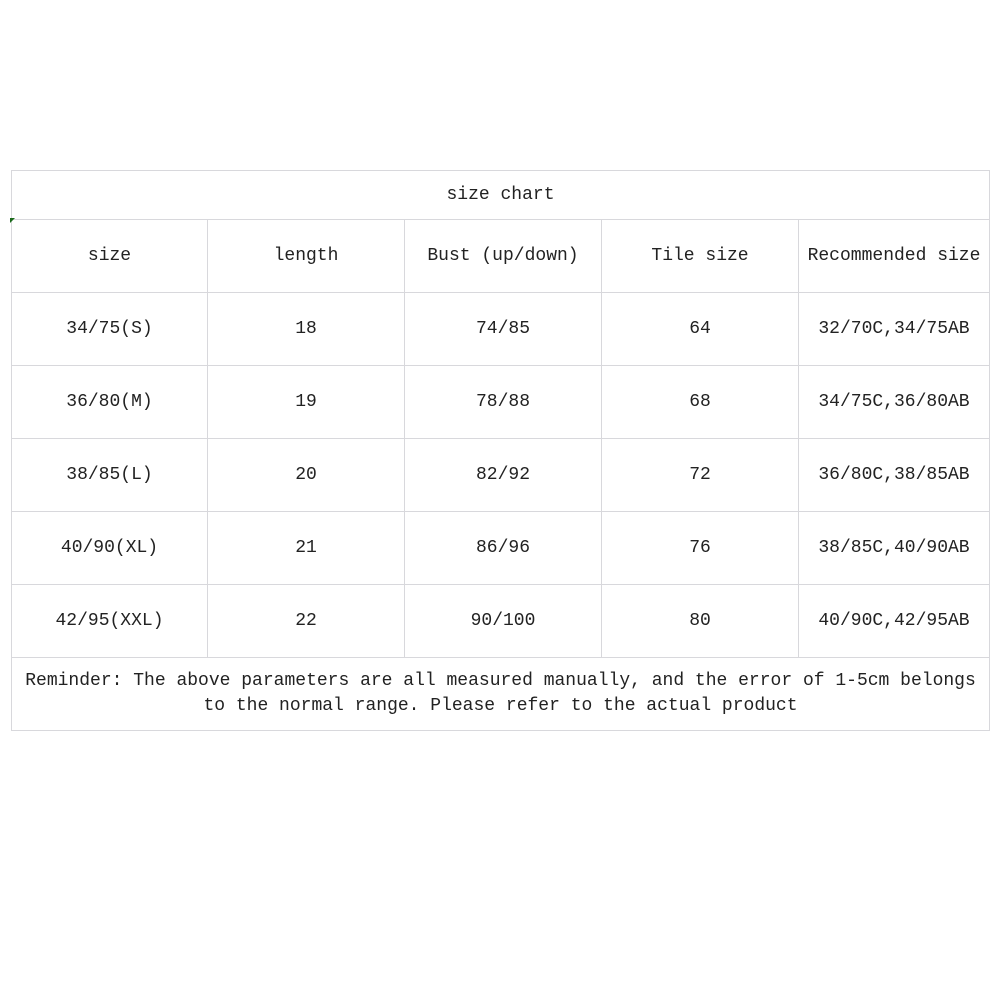 The height and width of the screenshot is (1000, 1000). Describe the element at coordinates (894, 256) in the screenshot. I see `header-recommended-size: Recommended size` at that location.